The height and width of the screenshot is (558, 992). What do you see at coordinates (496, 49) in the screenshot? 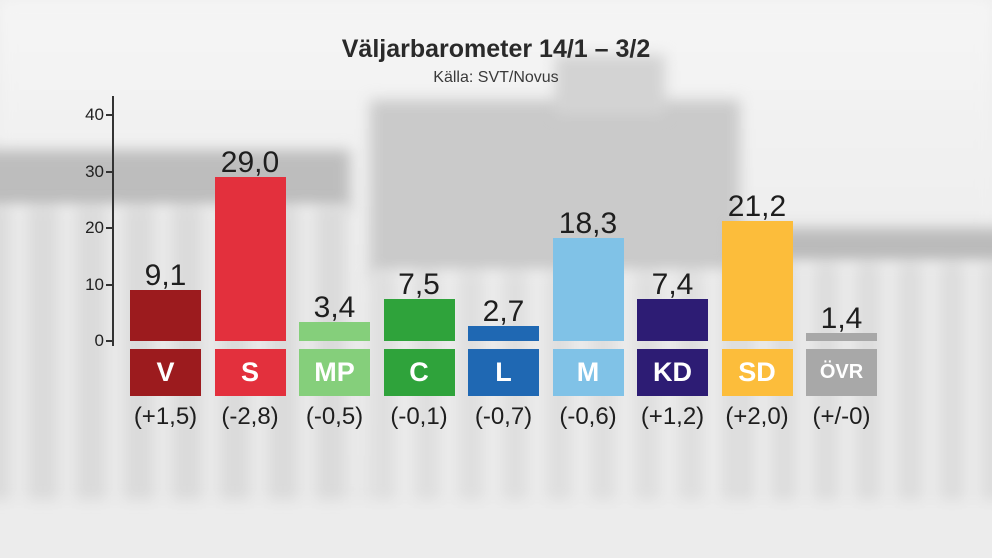
I see `chart-title: Väljarbarometer 14/1 – 3/2` at bounding box center [496, 49].